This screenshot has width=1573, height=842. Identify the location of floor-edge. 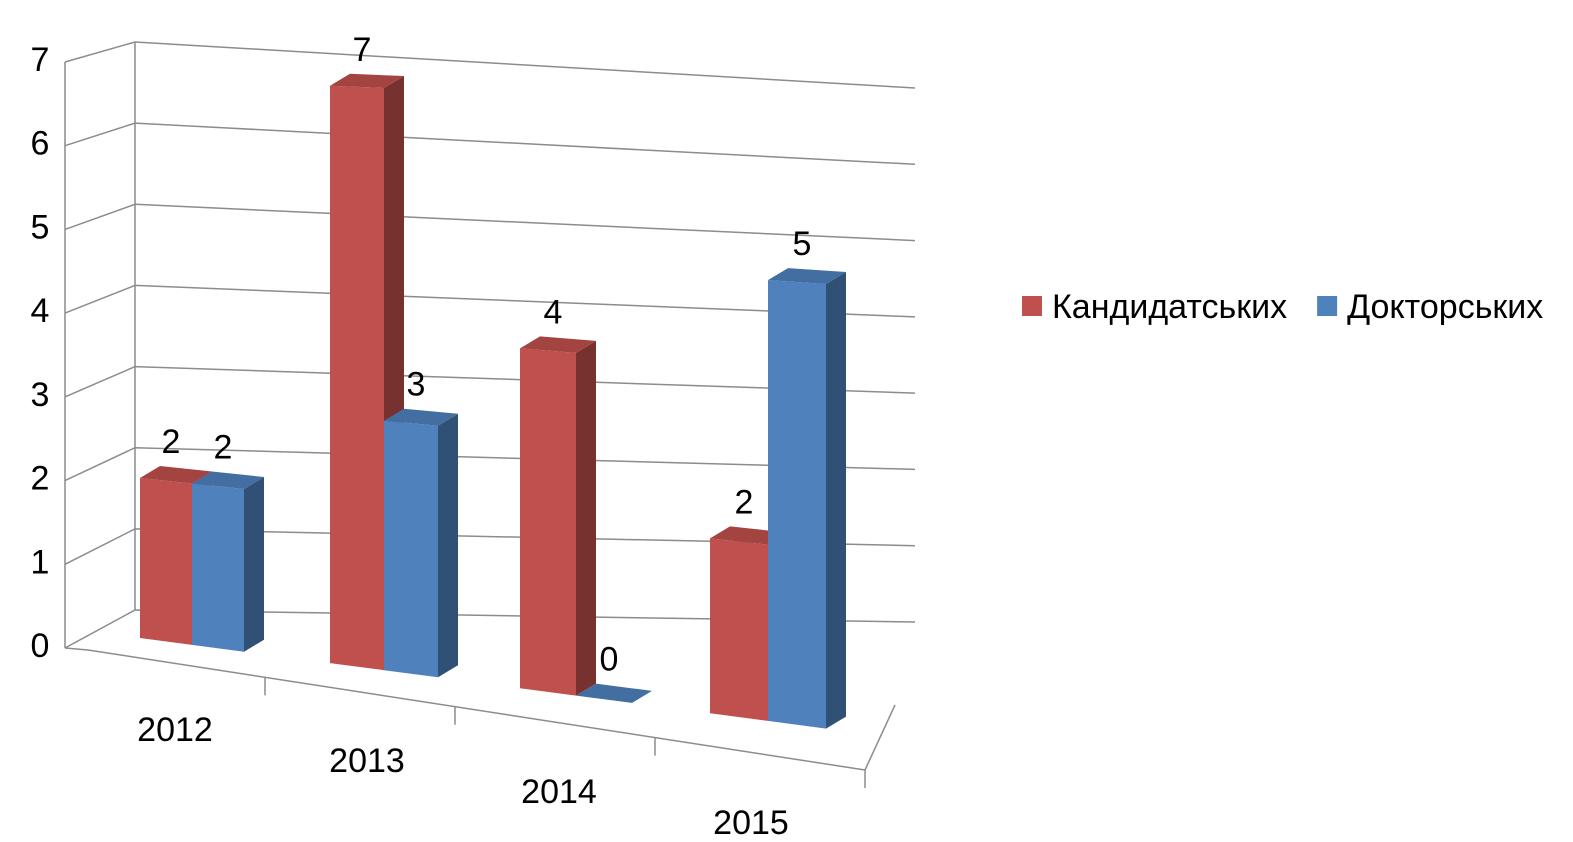
(76, 649).